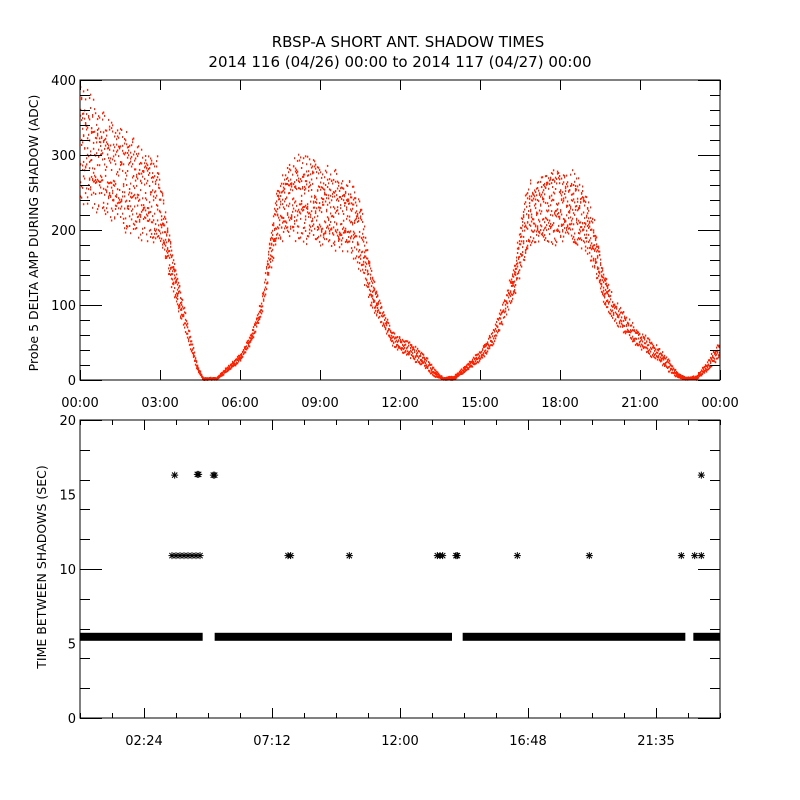 The height and width of the screenshot is (800, 800). What do you see at coordinates (479, 403) in the screenshot?
I see `x-tick-label: 15:00` at bounding box center [479, 403].